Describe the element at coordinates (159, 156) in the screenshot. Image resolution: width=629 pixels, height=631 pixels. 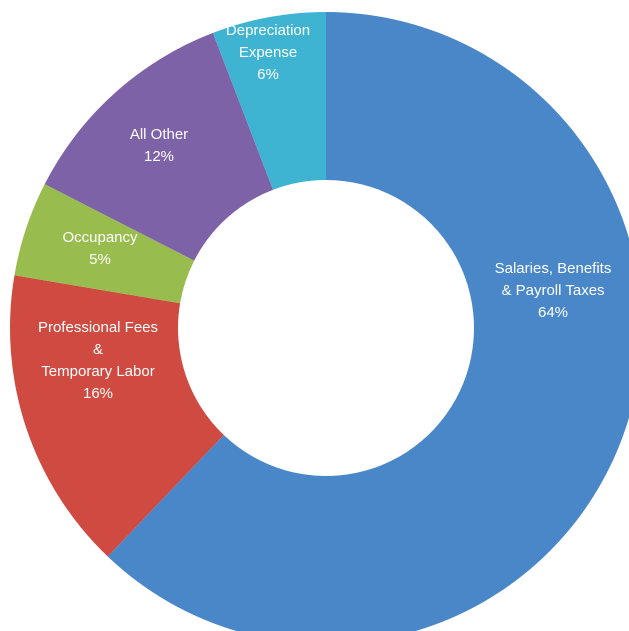
I see `slice-value-all-other: 12%` at that location.